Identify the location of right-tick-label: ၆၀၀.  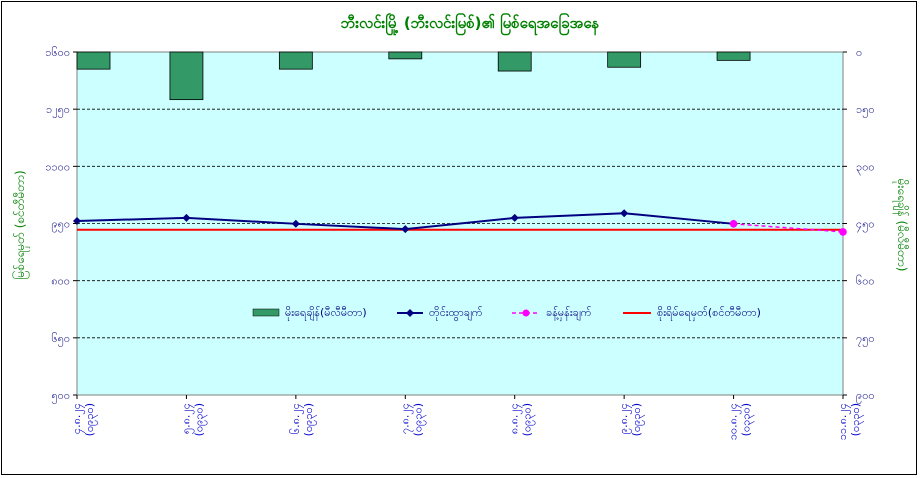
(865, 281).